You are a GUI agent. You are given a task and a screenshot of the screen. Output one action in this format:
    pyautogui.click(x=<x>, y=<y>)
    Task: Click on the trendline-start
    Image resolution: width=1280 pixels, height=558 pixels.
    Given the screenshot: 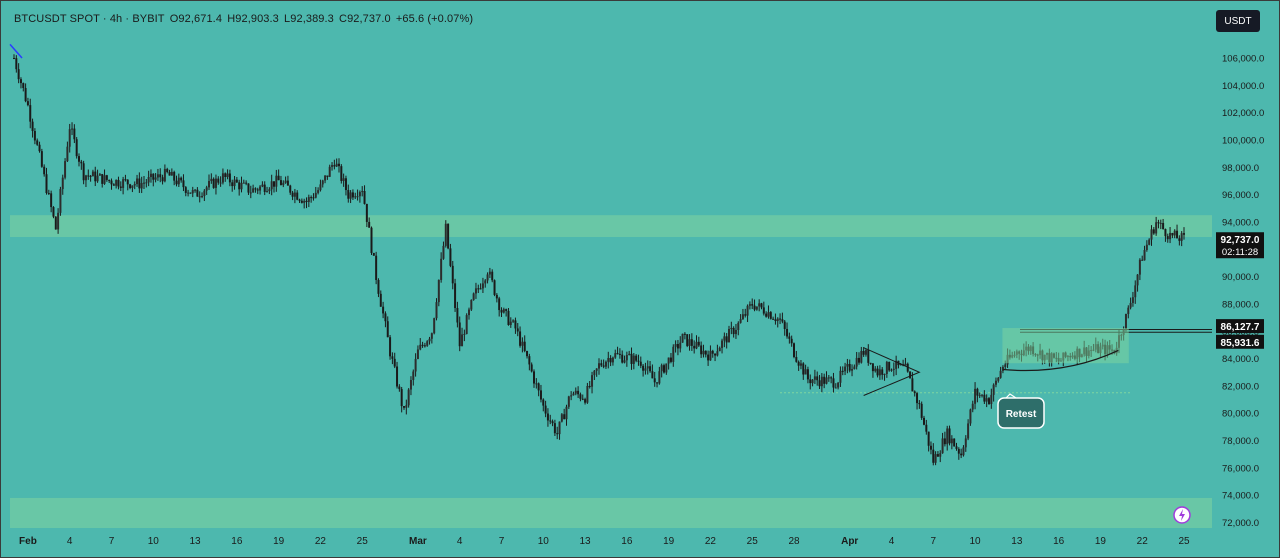 What is the action you would take?
    pyautogui.click(x=16, y=51)
    